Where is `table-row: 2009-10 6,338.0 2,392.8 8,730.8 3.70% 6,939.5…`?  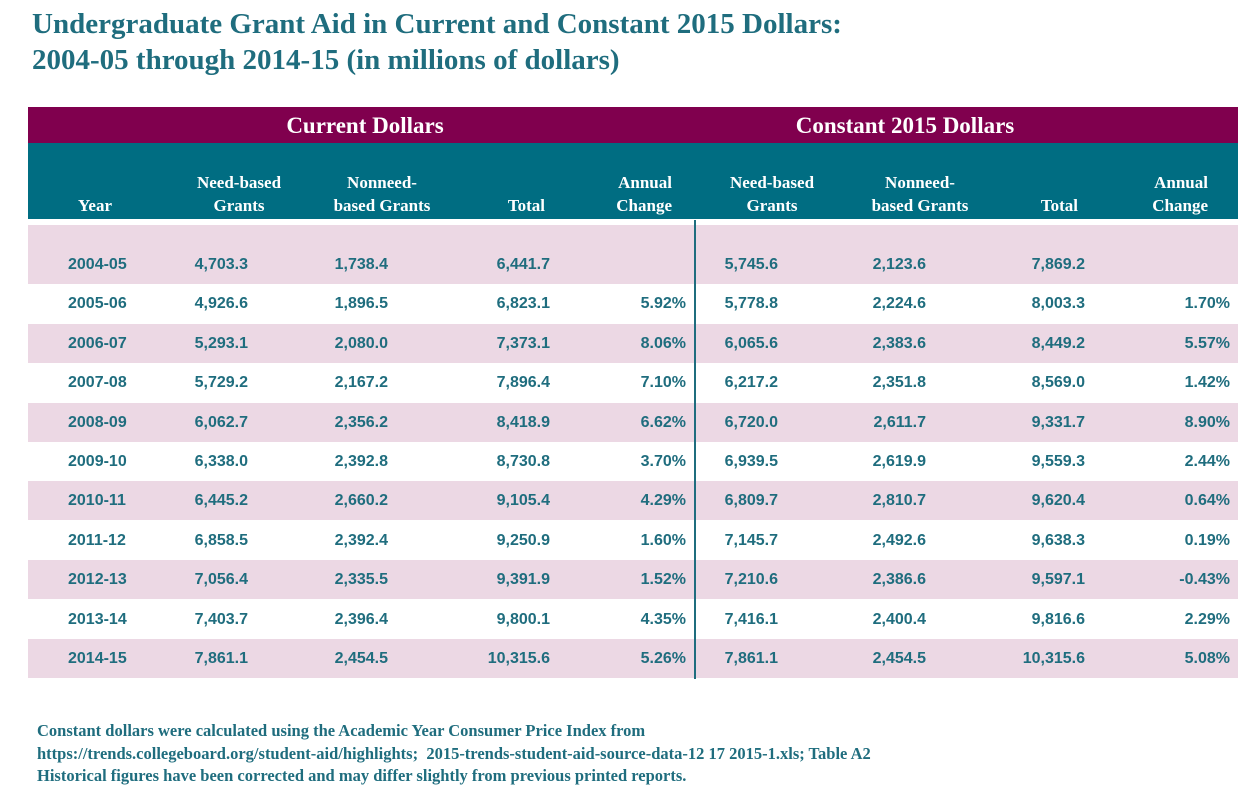
table-row: 2009-10 6,338.0 2,392.8 8,730.8 3.70% 6,939.5… is located at coordinates (633, 461).